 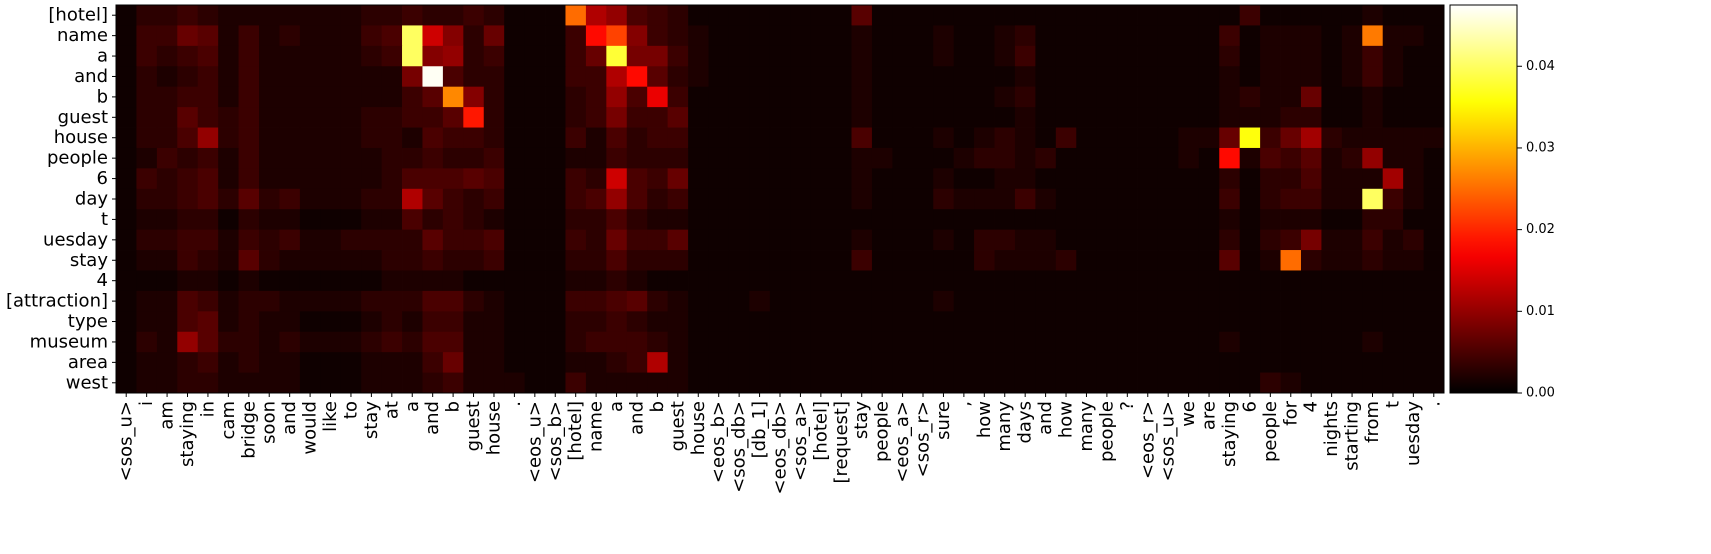 I want to click on x-tick-label: [hotel], so click(x=820, y=431).